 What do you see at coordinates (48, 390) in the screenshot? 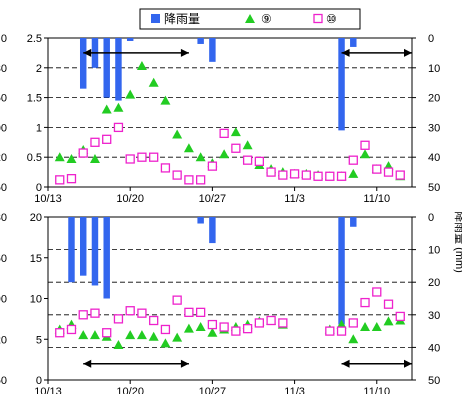
I see `x-tick-label: 10/13` at bounding box center [48, 390].